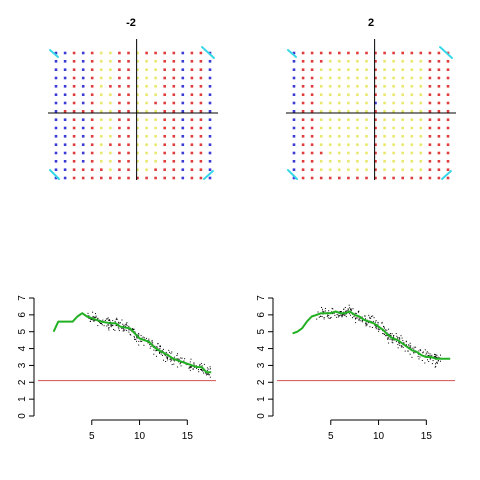  Describe the element at coordinates (22, 315) in the screenshot. I see `y-tick-label: 6` at that location.